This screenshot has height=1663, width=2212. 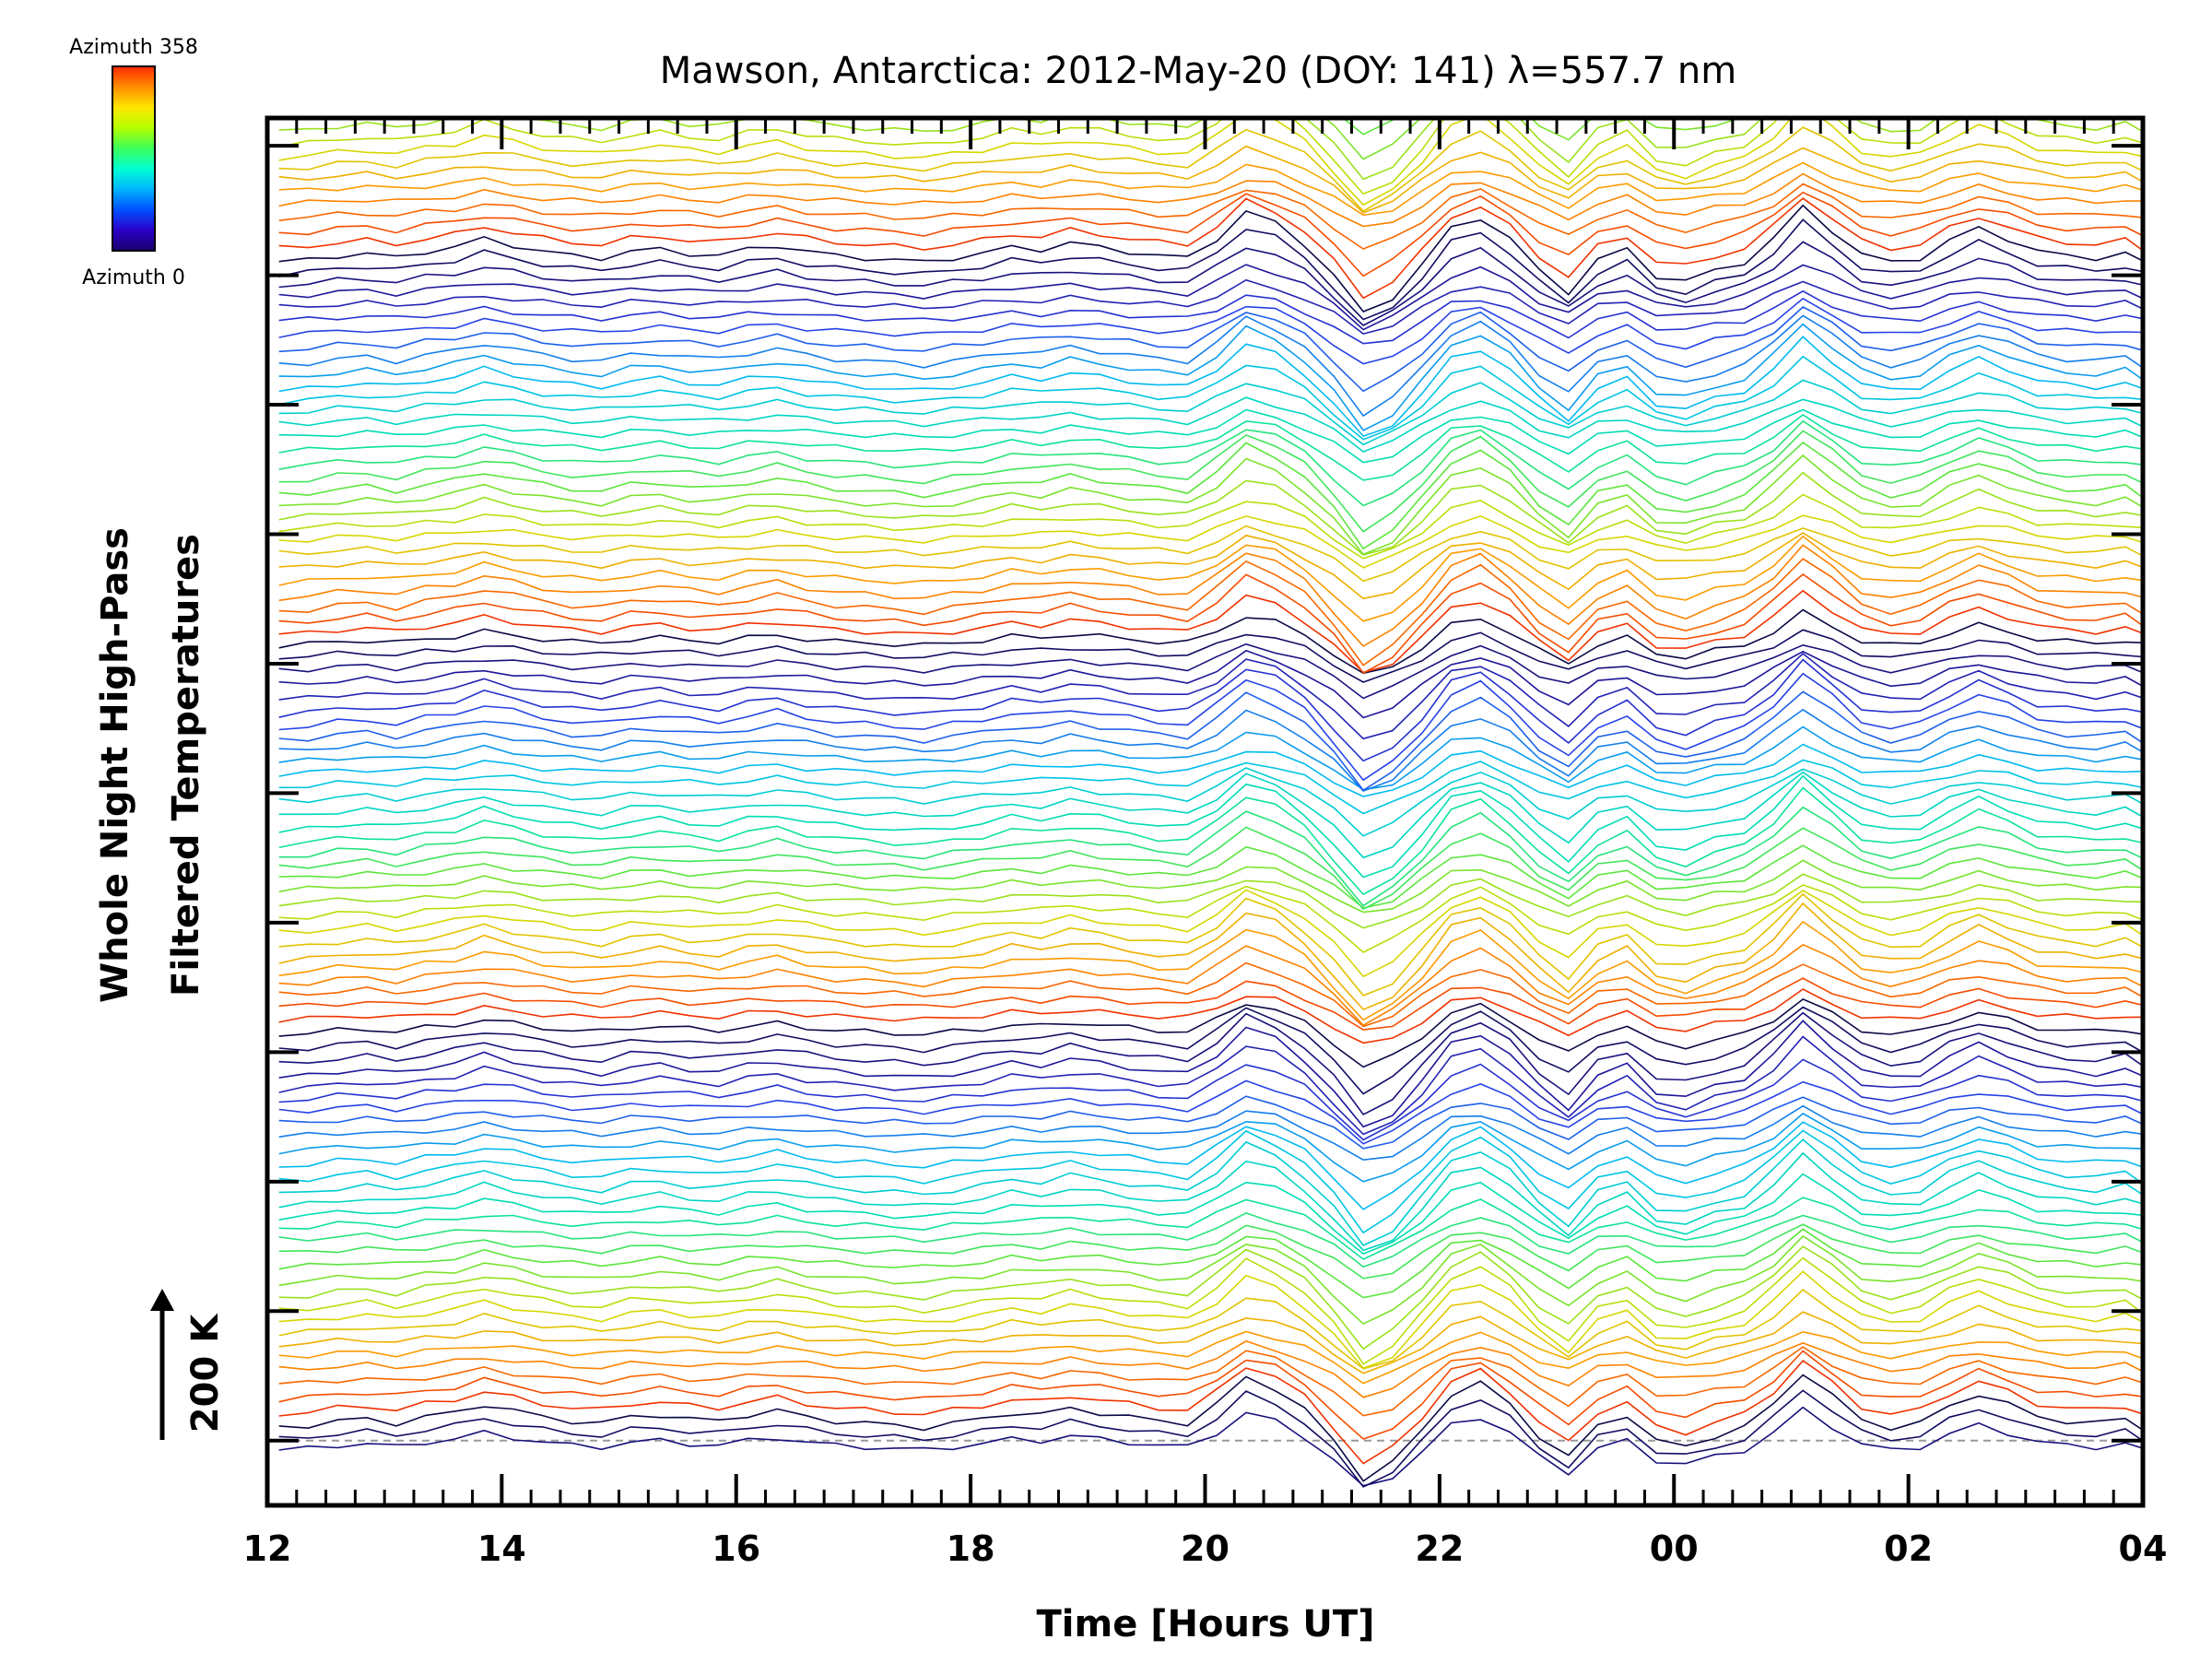 I want to click on y-axis-label-line-2: Filtered Temperatures, so click(x=186, y=765).